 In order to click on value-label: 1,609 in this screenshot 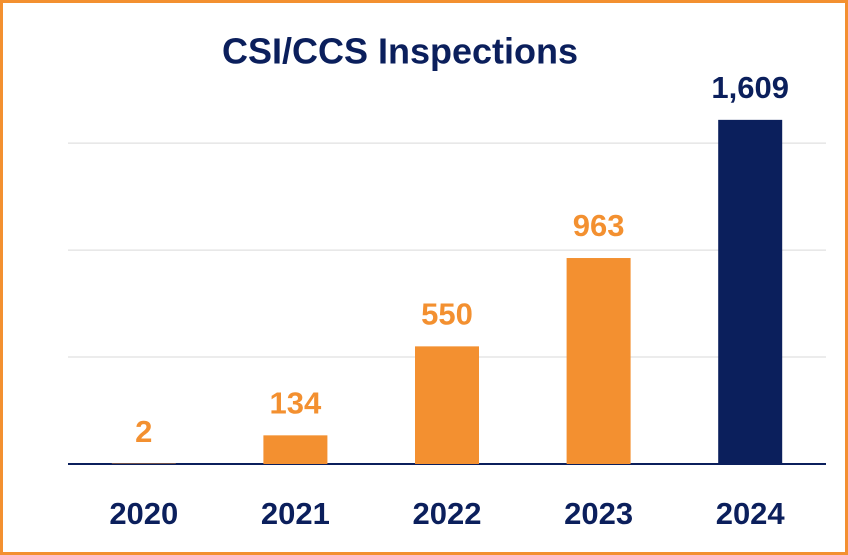, I will do `click(750, 87)`.